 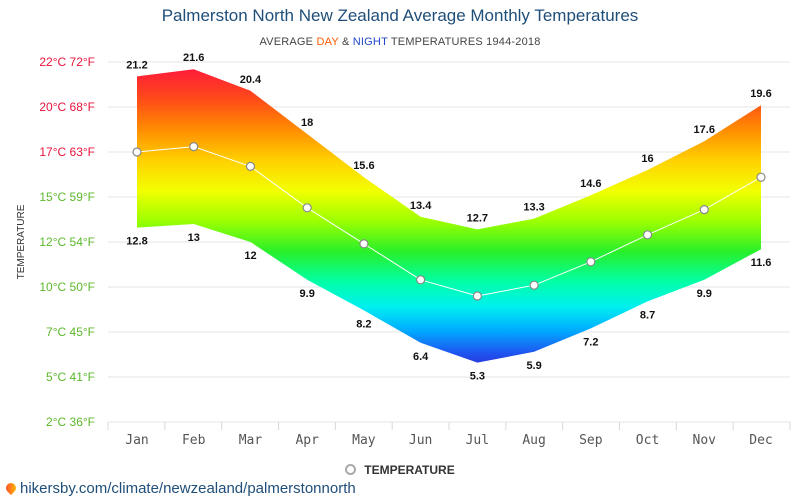 What do you see at coordinates (286, 42) in the screenshot?
I see `subtitle-prefix: AVERAGE` at bounding box center [286, 42].